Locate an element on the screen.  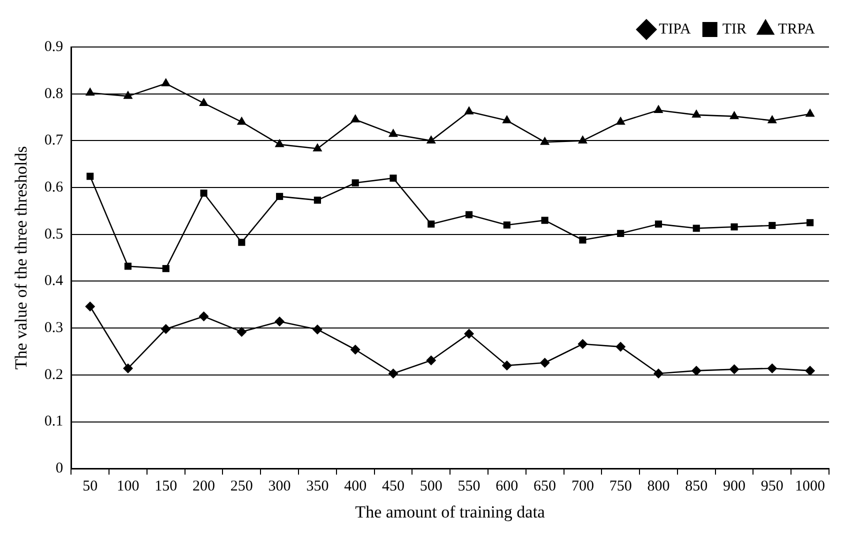
x-tick-label: 100 is located at coordinates (128, 486).